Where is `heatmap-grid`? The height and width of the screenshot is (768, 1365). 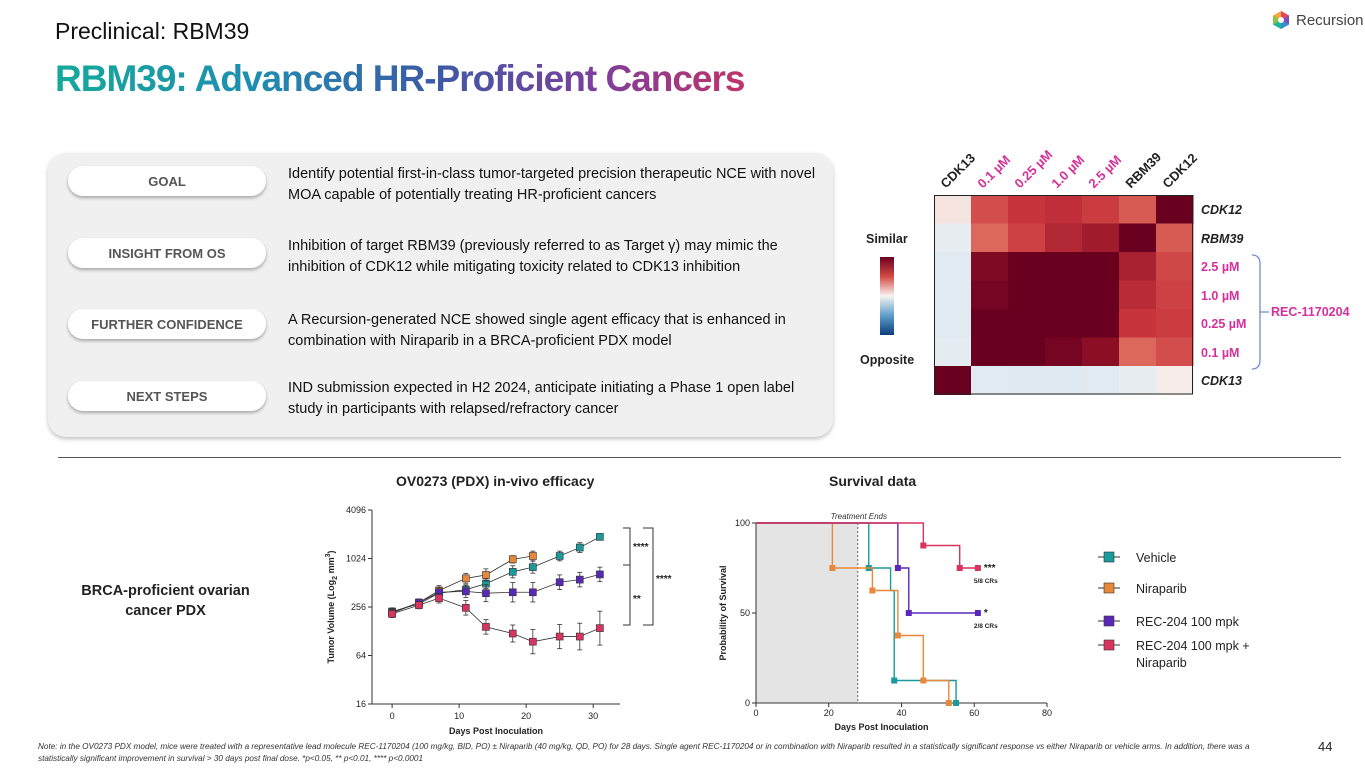
heatmap-grid is located at coordinates (1064, 295).